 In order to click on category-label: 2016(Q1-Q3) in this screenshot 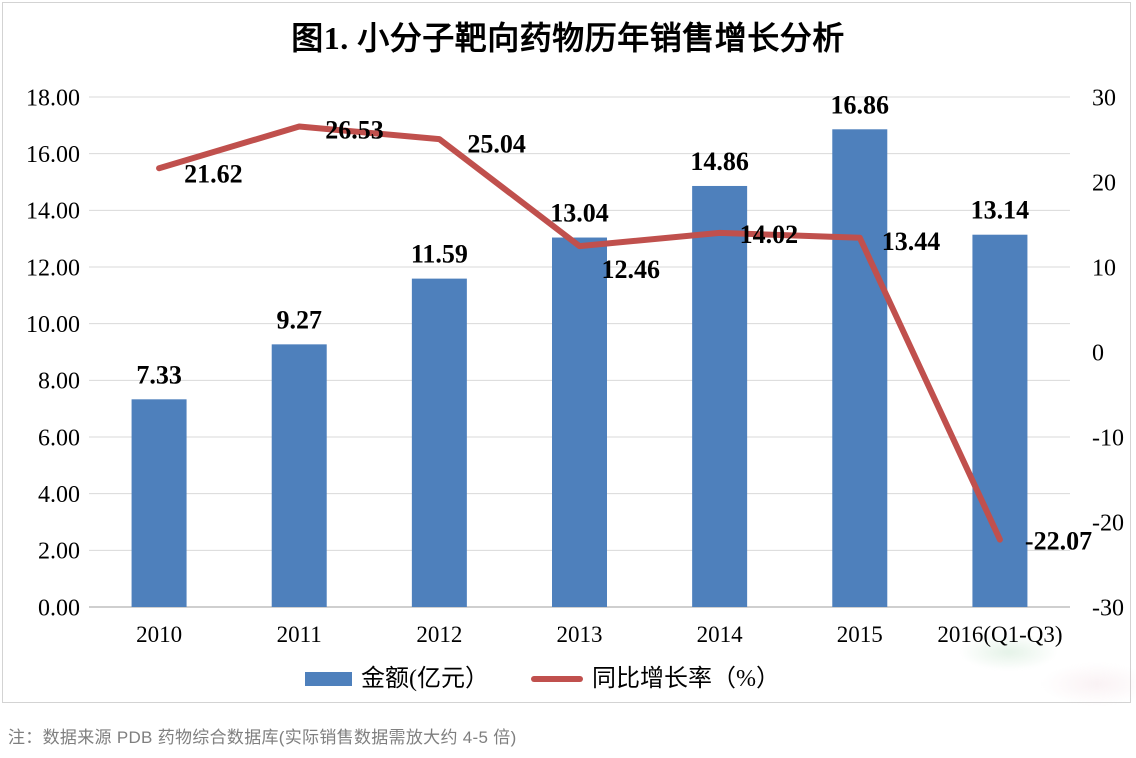, I will do `click(999, 634)`.